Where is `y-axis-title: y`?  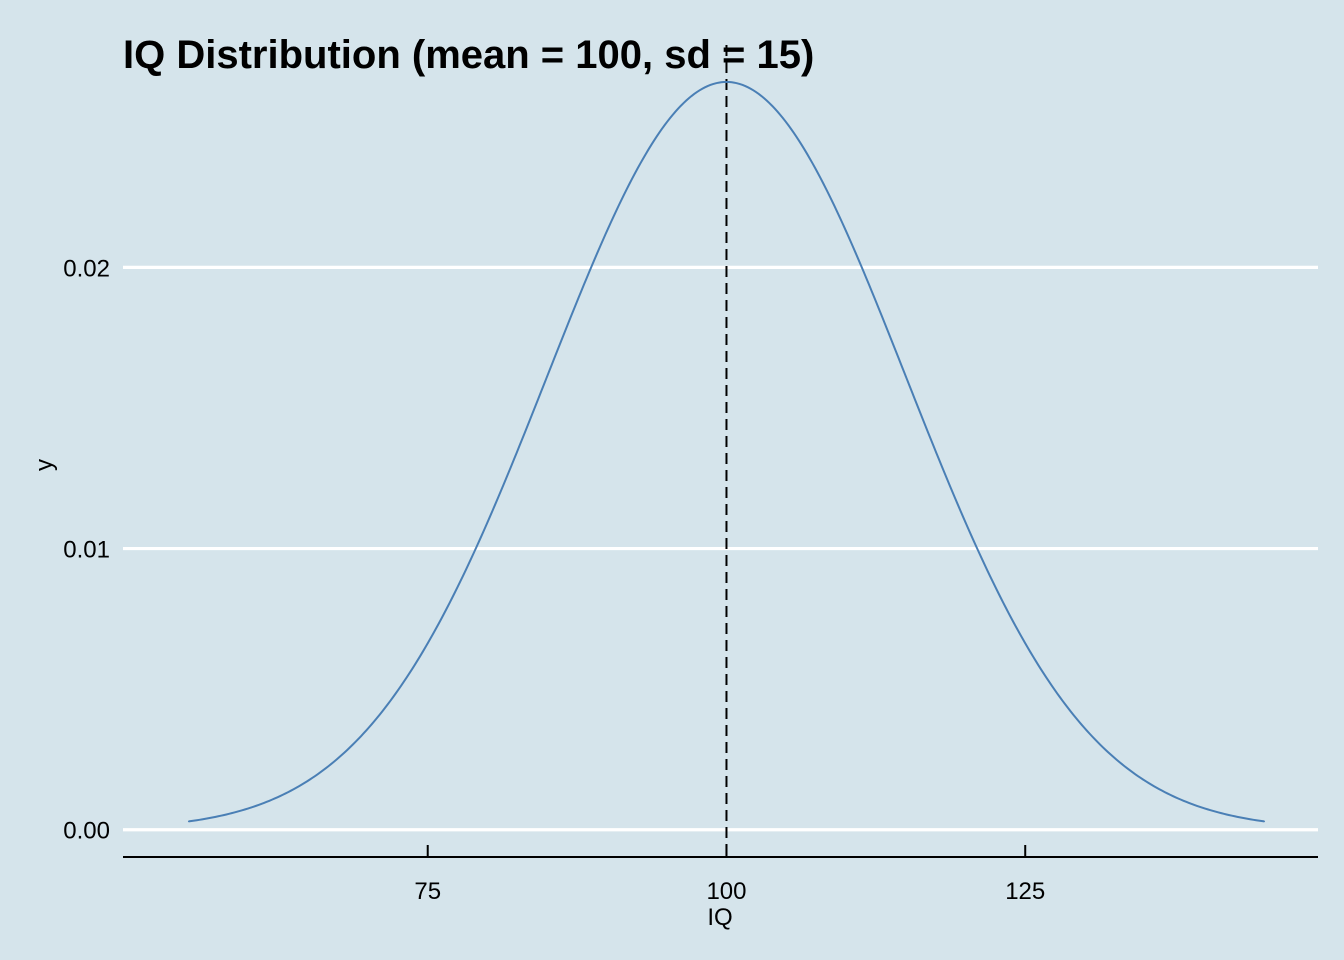 y-axis-title: y is located at coordinates (44, 465).